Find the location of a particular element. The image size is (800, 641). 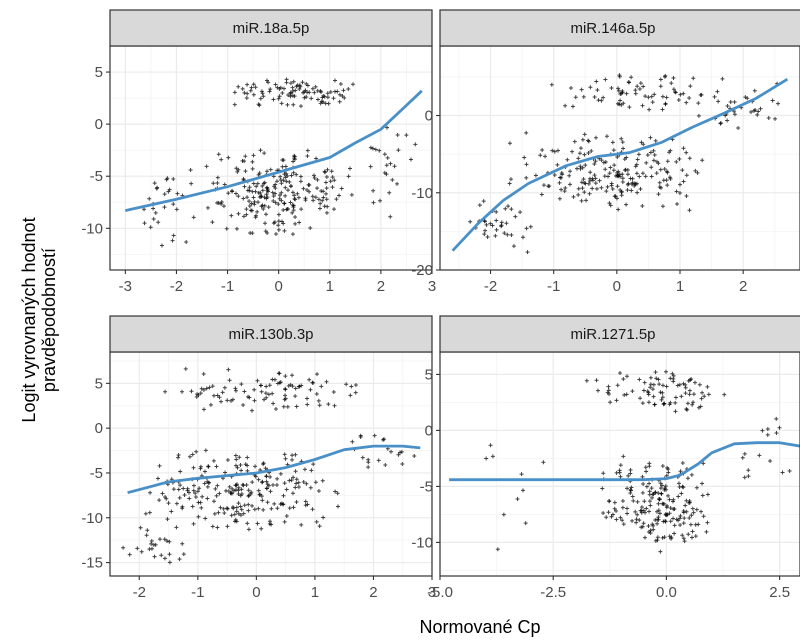

points is located at coordinates (269, 465).